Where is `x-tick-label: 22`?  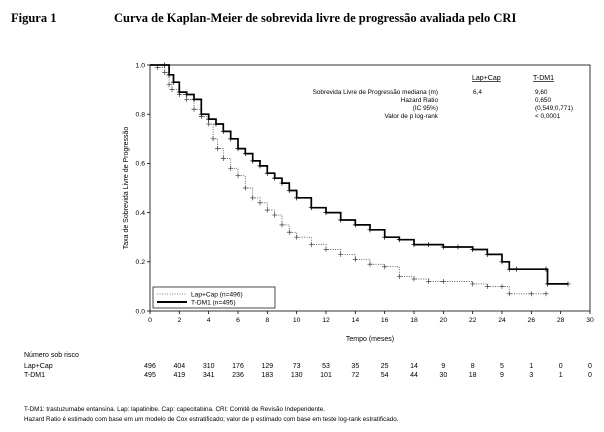
x-tick-label: 22 is located at coordinates (473, 320).